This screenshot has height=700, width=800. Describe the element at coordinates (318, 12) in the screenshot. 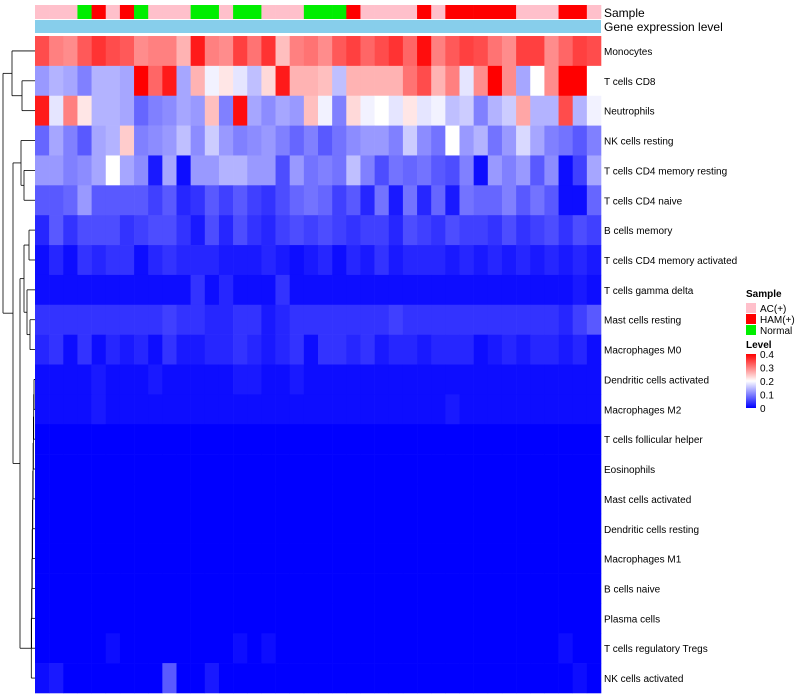

I see `sample-annotation-track` at that location.